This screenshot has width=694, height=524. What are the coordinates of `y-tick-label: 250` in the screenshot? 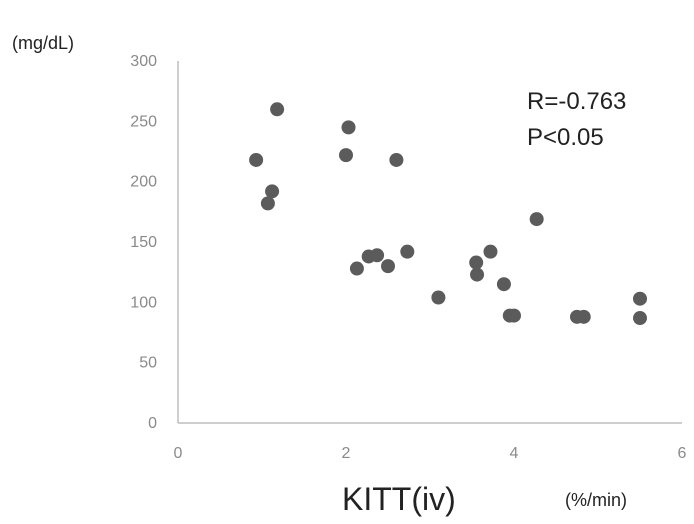 It's located at (143, 121).